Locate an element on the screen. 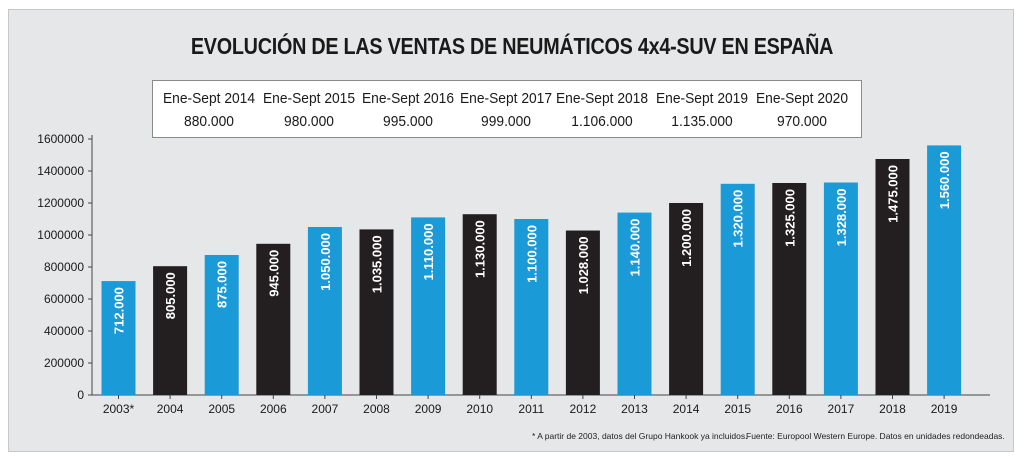  y-tick-label: 600000 is located at coordinates (64, 299).